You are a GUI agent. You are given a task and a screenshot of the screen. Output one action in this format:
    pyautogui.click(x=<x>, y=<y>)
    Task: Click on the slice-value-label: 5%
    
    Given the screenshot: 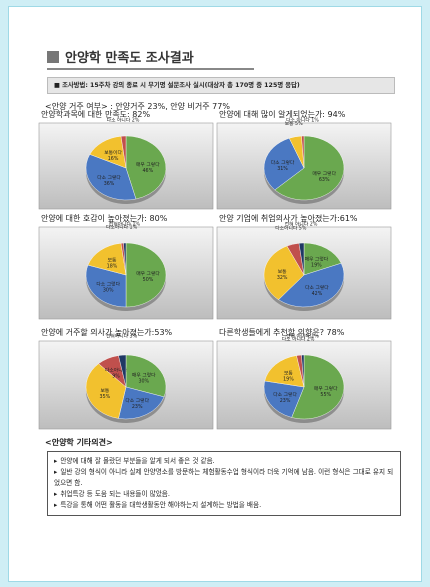 What is the action you would take?
    pyautogui.click(x=303, y=229)
    